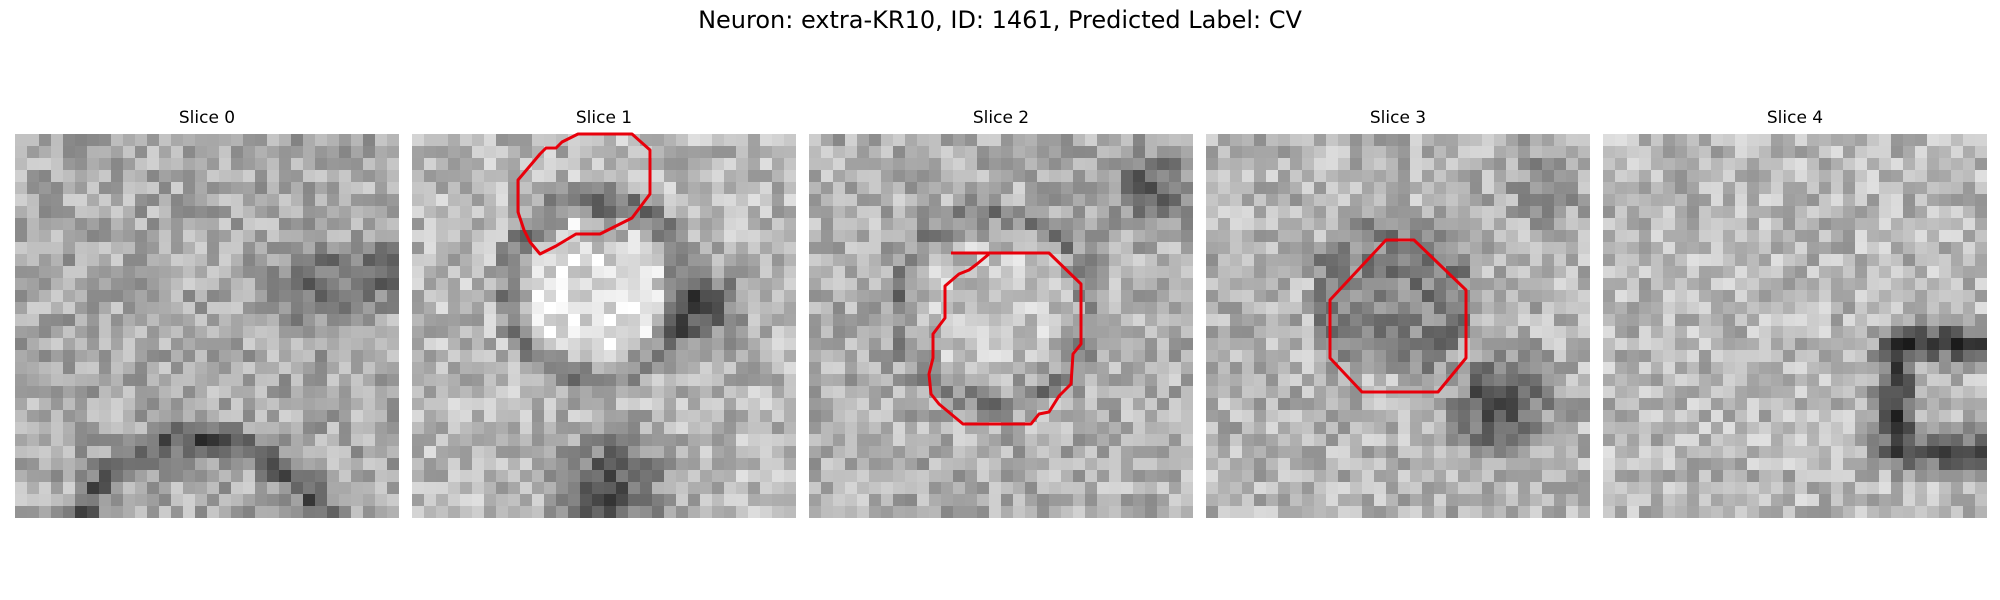  What do you see at coordinates (1398, 118) in the screenshot?
I see `slice-title-3: Slice 3` at bounding box center [1398, 118].